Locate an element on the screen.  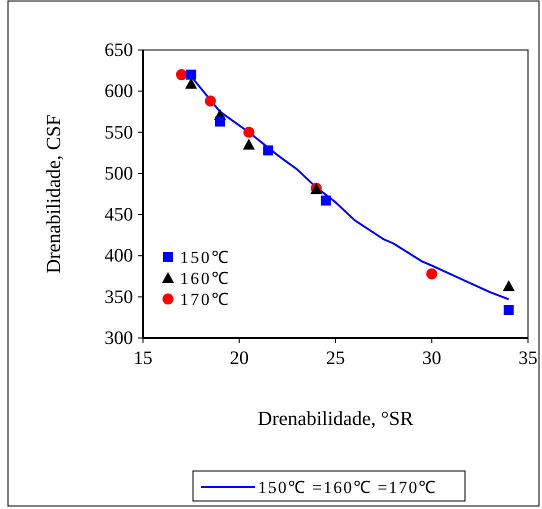
legend-label: 150℃ =160℃ =170℃ is located at coordinates (348, 487).